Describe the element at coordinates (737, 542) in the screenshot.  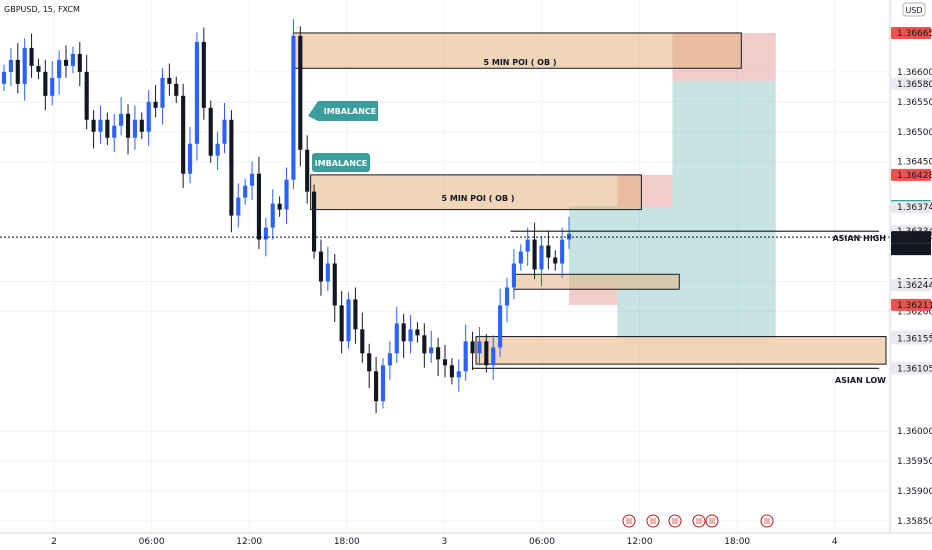
I see `time-tick-label: 18:00` at that location.